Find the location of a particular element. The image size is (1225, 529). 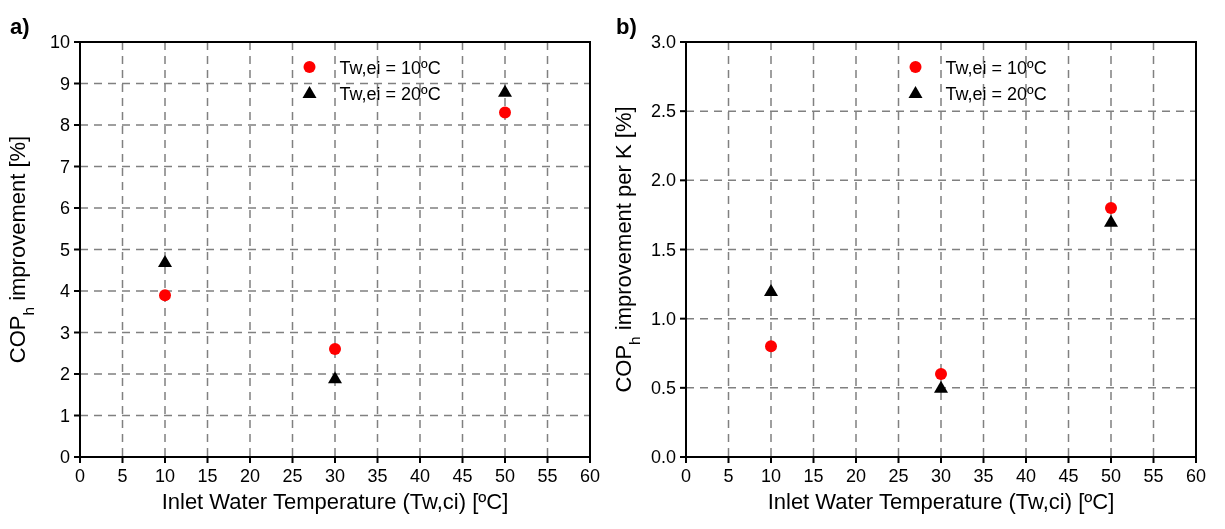

y-tick-label: 2.0 is located at coordinates (663, 180).